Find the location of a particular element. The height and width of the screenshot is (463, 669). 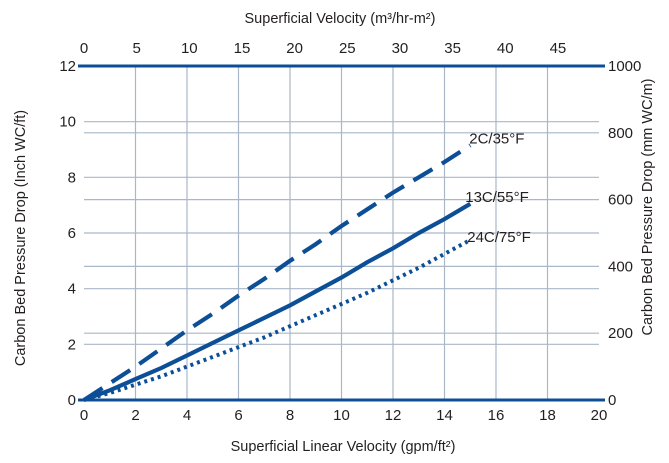

x-bottom-tick-label: 14 is located at coordinates (444, 415).